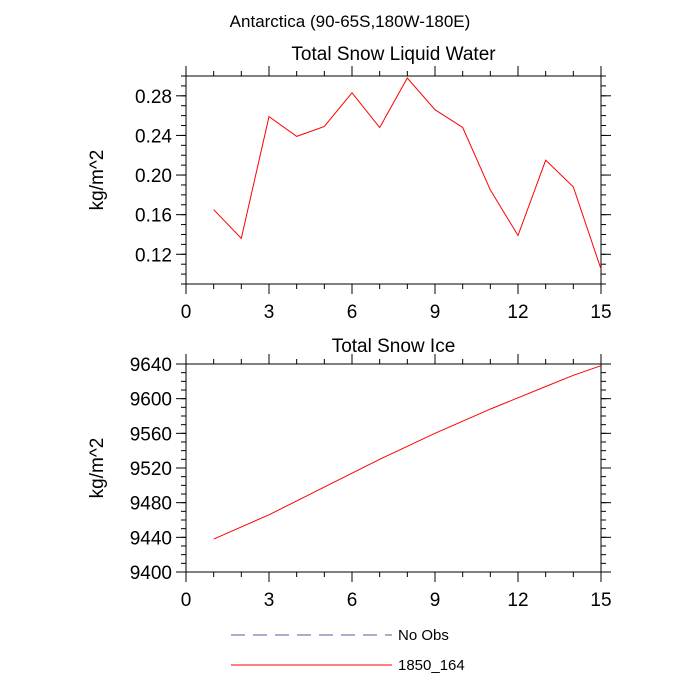 The width and height of the screenshot is (700, 700). Describe the element at coordinates (151, 469) in the screenshot. I see `p1-y-tick-label-9520: 9520` at that location.